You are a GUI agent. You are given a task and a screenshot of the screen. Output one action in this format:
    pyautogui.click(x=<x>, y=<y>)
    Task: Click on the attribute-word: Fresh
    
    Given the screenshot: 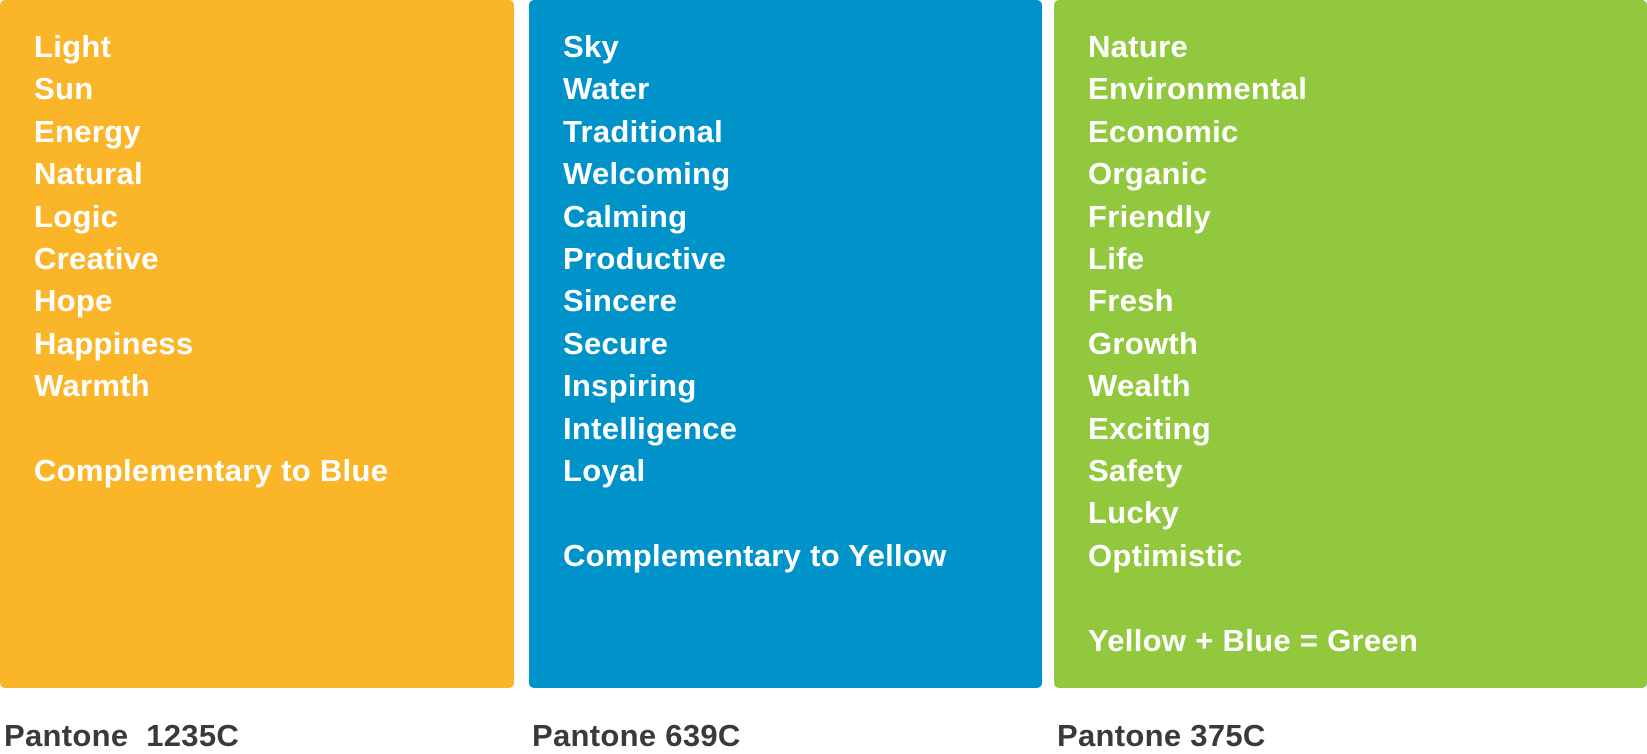 What is the action you would take?
    pyautogui.click(x=1131, y=301)
    